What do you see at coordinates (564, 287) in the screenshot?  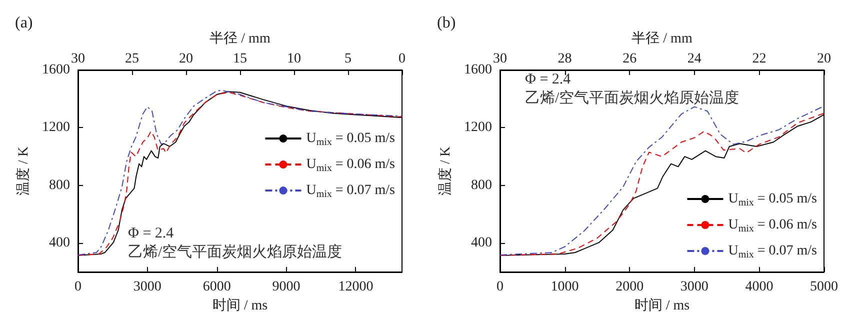 I see `x-tick-label: 1000` at bounding box center [564, 287].